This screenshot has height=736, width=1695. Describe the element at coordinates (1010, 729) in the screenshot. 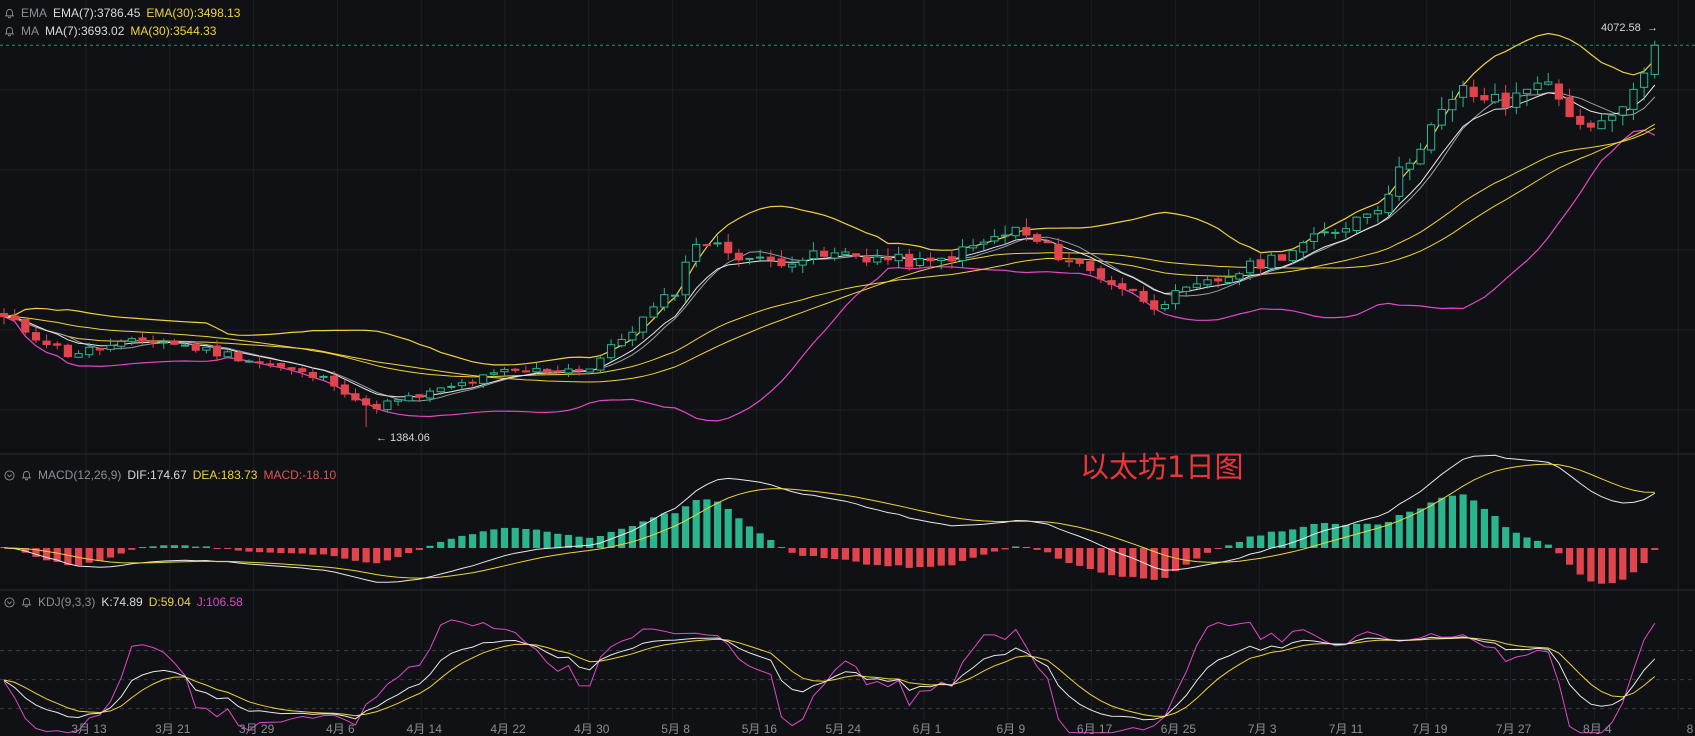

I see `x-axis-tick-label: 6月 9` at that location.